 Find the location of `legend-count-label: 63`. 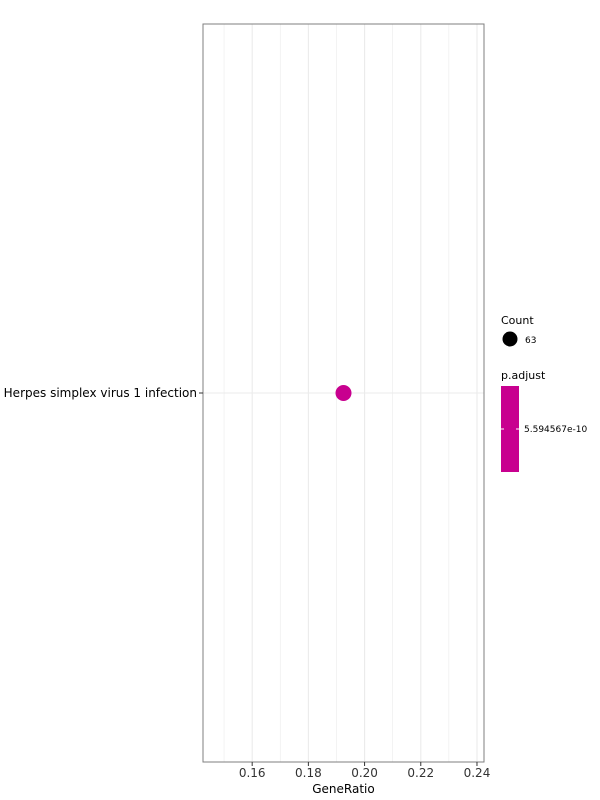

legend-count-label: 63 is located at coordinates (530, 341).